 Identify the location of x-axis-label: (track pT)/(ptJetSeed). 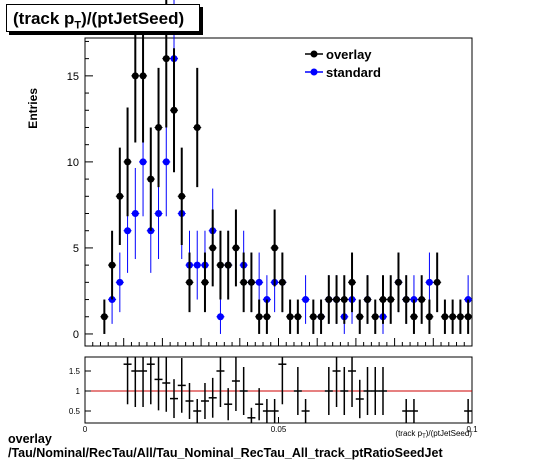
(433, 434).